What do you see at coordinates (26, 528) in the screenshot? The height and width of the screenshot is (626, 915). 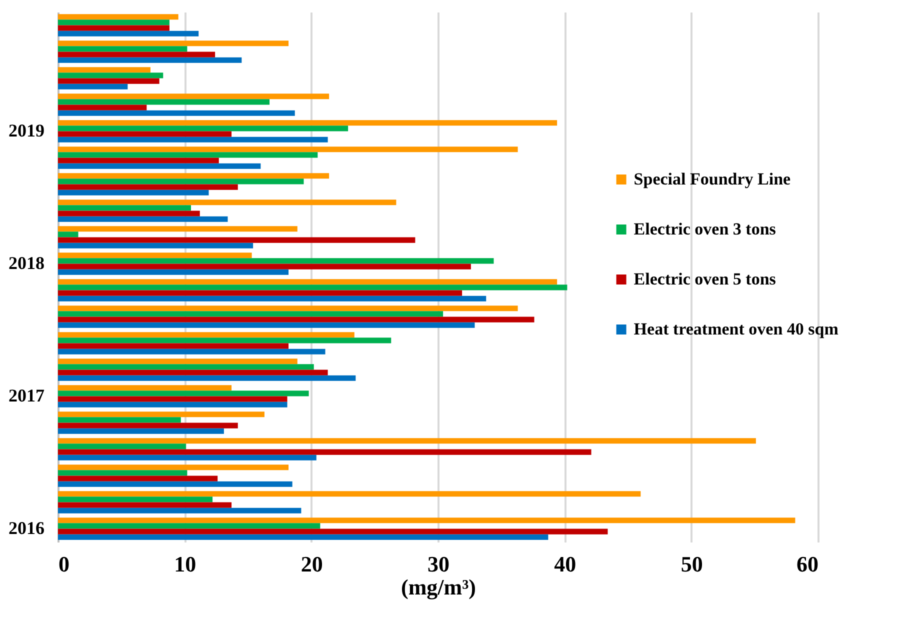 I see `y-tick-label: 2016` at bounding box center [26, 528].